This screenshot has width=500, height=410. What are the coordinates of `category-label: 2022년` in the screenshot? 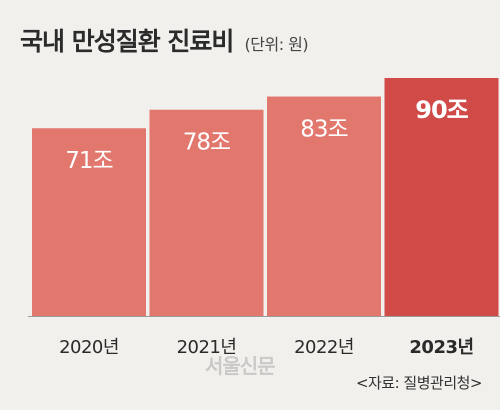 It's located at (324, 347).